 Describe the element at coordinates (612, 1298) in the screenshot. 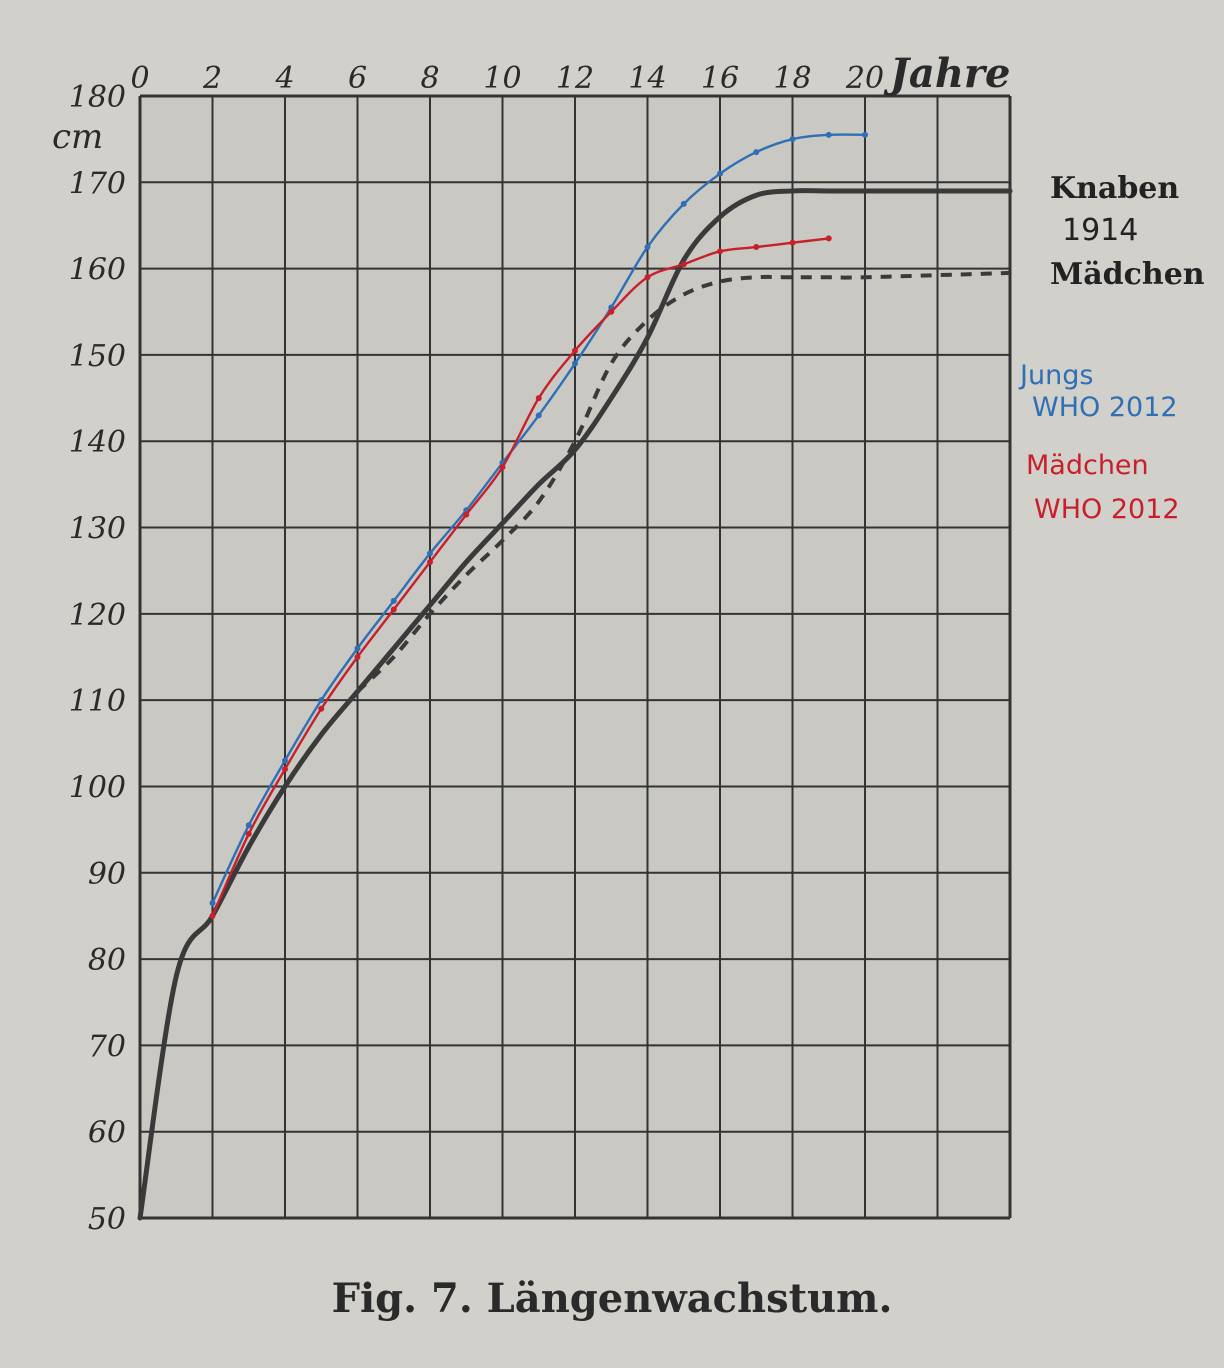

I see `figure-caption: Fig. 7. Längenwachstum.` at that location.